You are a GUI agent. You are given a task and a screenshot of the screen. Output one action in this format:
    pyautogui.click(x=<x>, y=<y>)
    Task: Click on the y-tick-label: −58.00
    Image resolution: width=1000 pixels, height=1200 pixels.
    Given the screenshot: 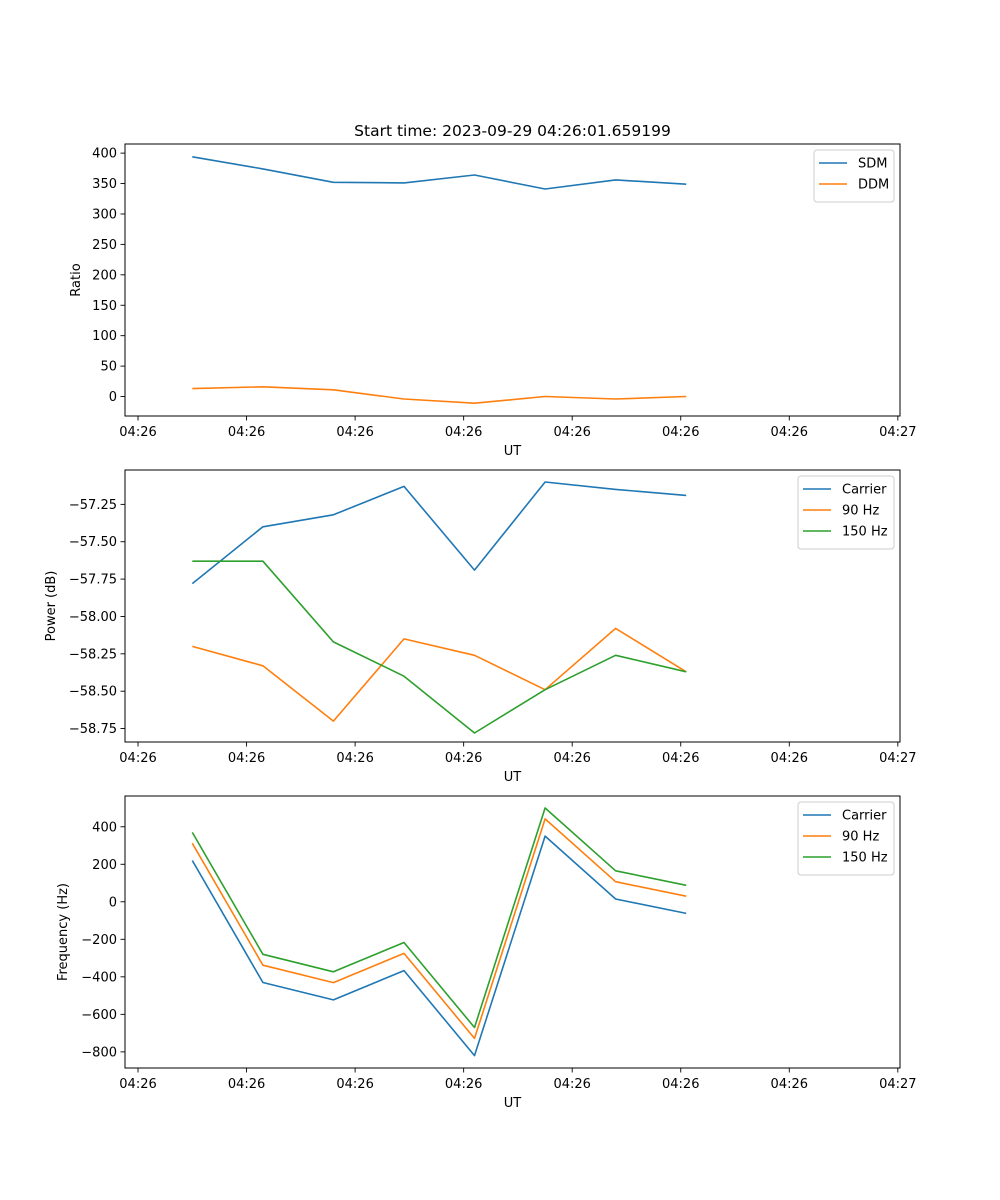 What is the action you would take?
    pyautogui.click(x=93, y=617)
    